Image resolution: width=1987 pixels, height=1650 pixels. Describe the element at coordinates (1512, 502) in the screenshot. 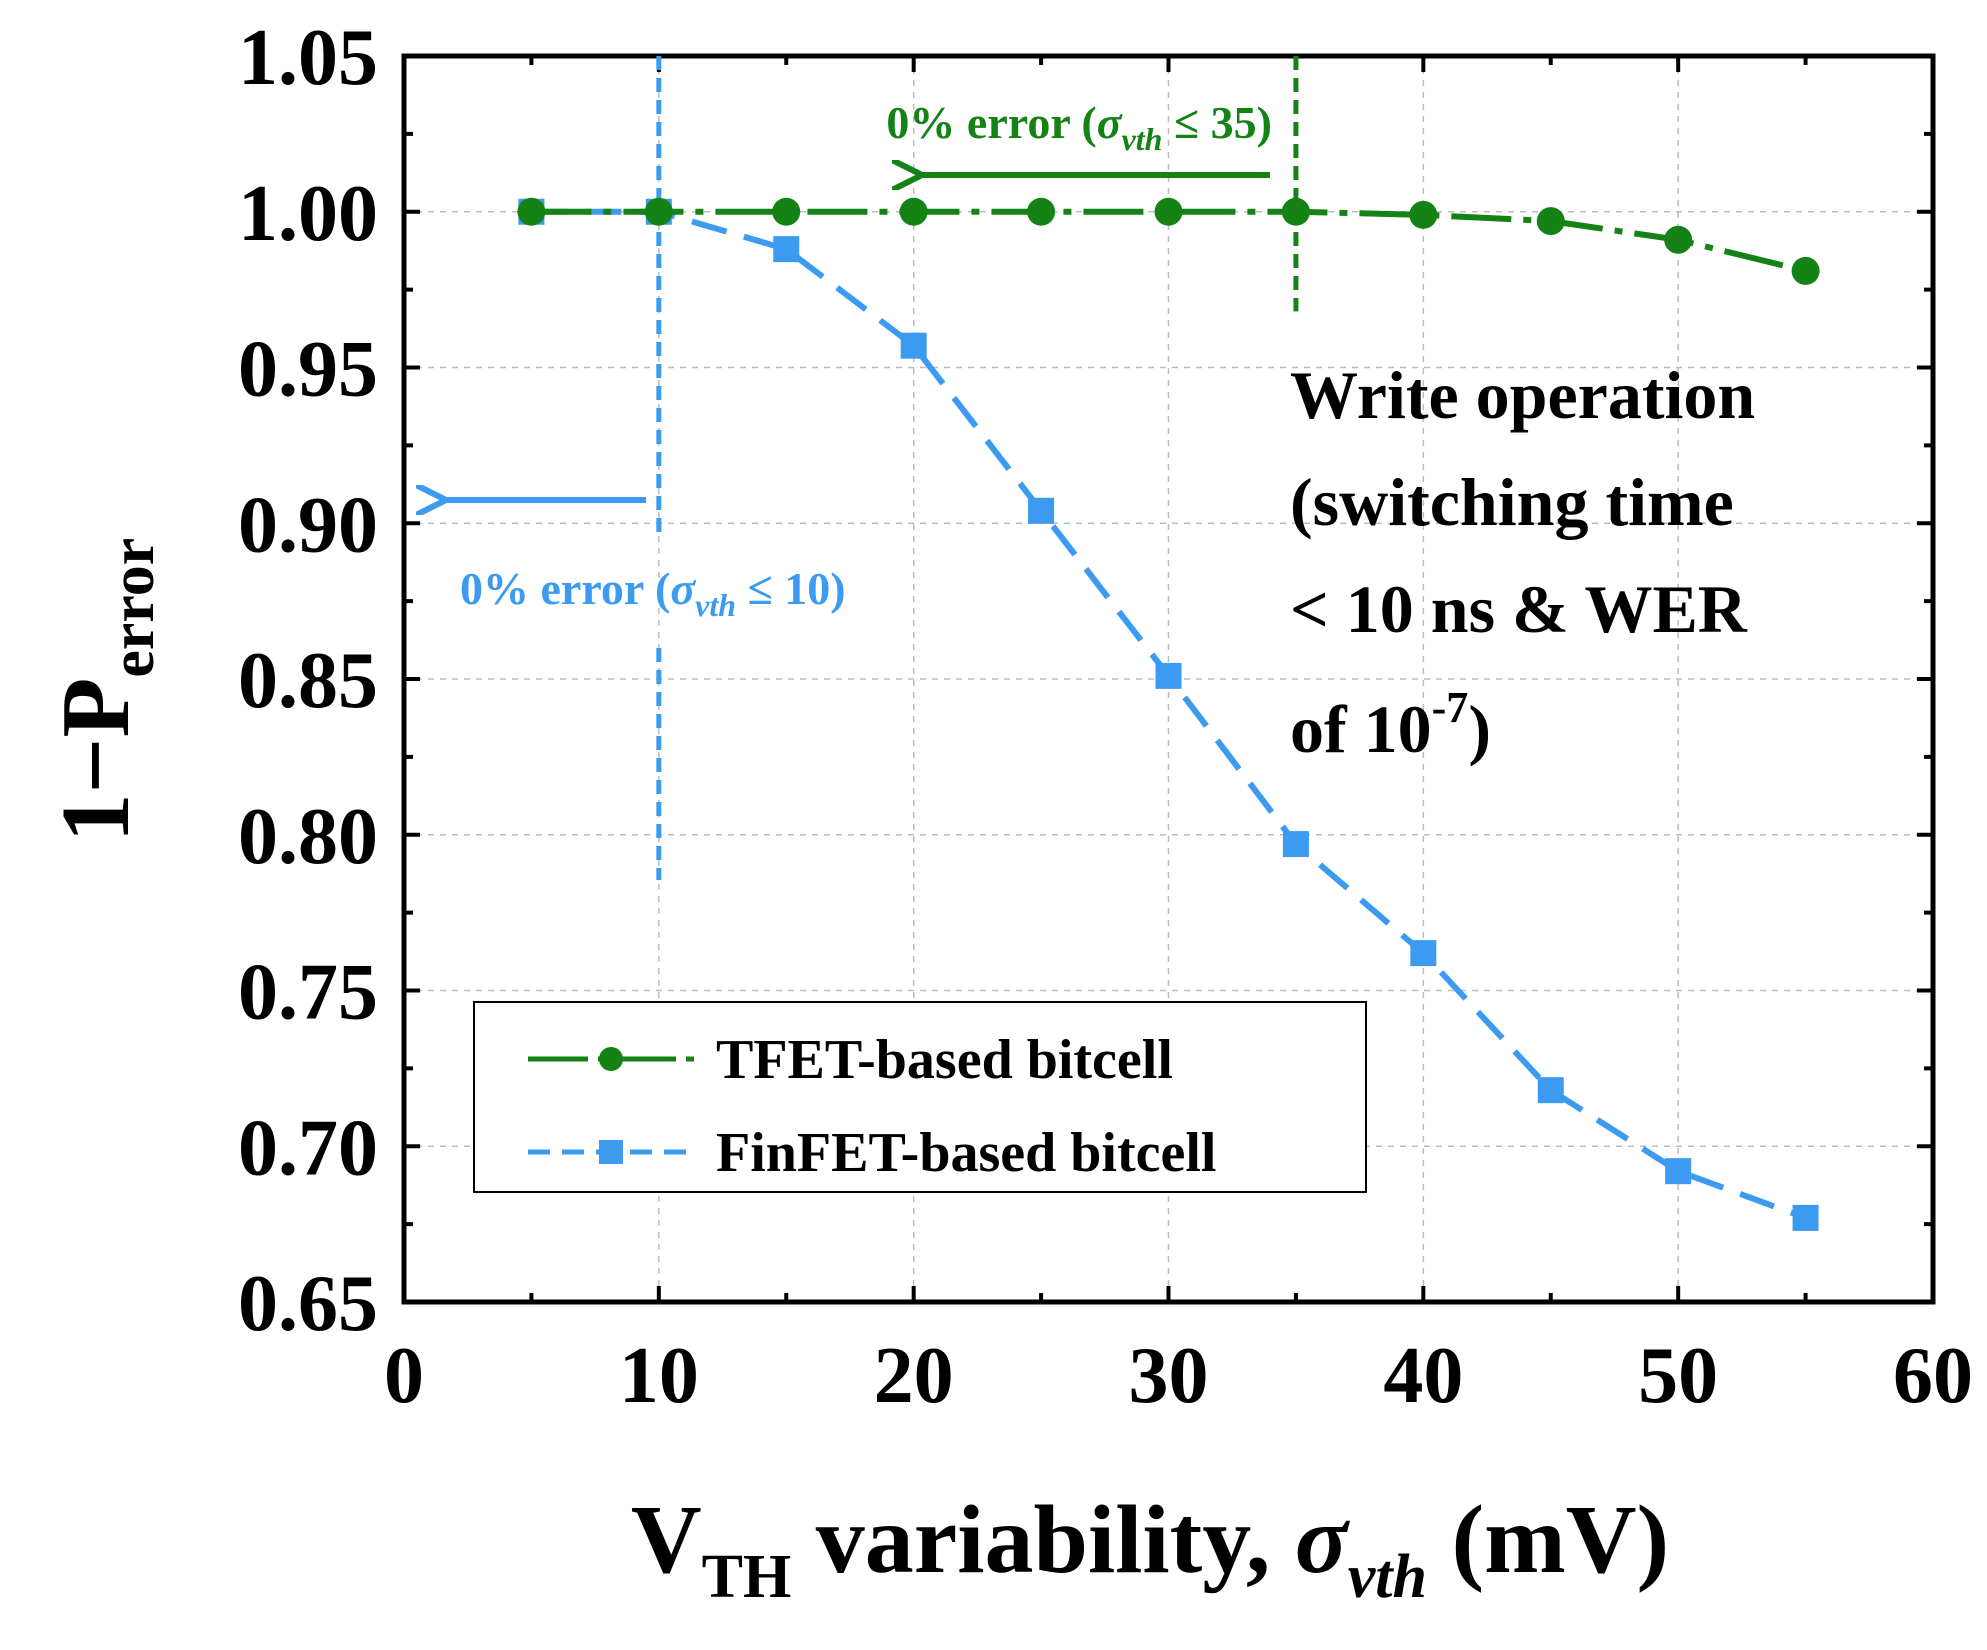

I see `note-line-2: (switching time` at that location.